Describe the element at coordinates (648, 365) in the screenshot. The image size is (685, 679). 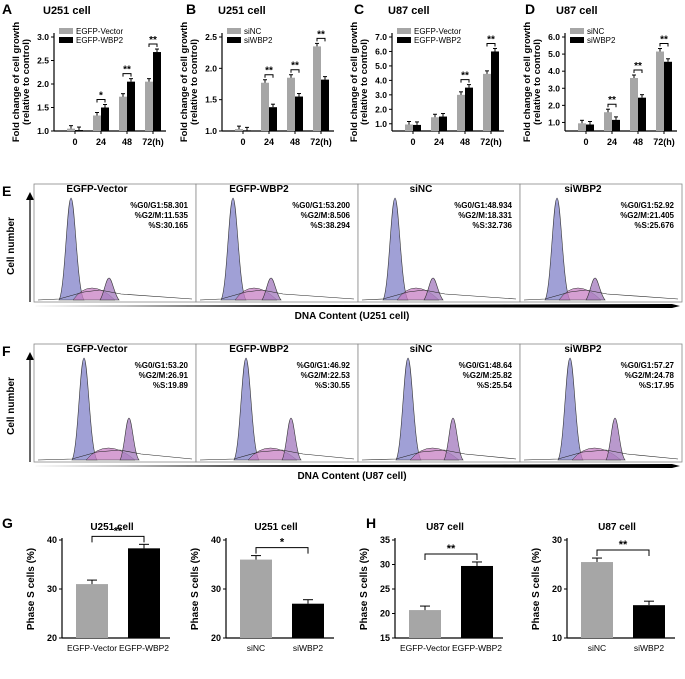
I see `g0g1-percent: %G0/G1:57.27` at that location.